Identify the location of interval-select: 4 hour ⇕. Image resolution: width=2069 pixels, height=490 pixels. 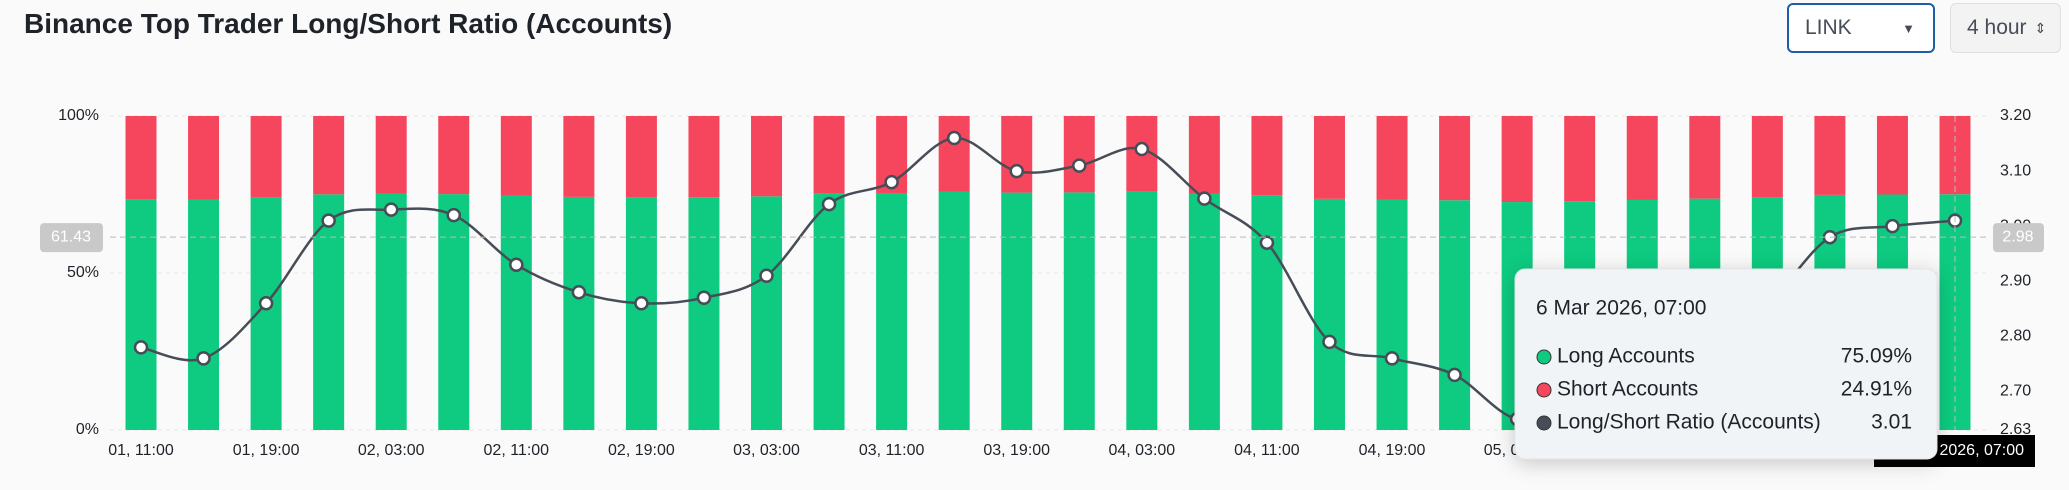
(2005, 28).